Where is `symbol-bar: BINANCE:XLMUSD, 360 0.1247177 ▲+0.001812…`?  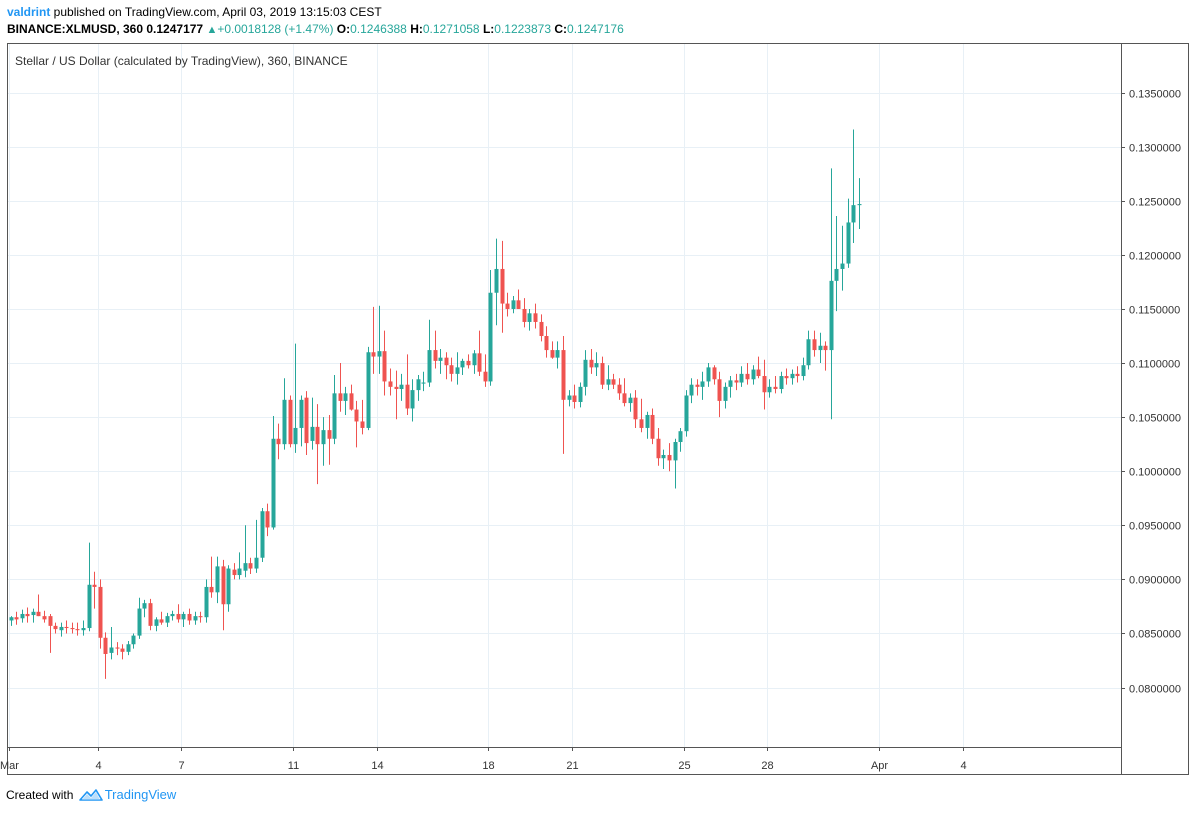 symbol-bar: BINANCE:XLMUSD, 360 0.1247177 ▲+0.001812… is located at coordinates (315, 29).